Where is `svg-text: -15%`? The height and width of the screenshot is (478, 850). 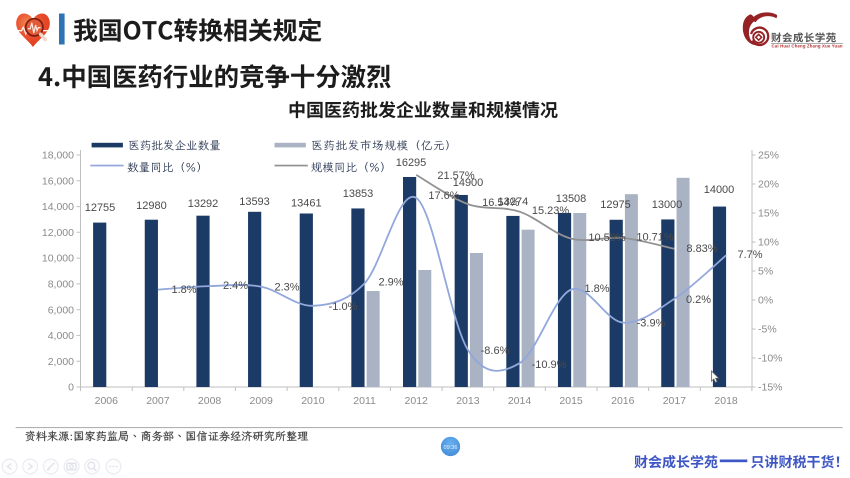
svg-text: -15% is located at coordinates (770, 388).